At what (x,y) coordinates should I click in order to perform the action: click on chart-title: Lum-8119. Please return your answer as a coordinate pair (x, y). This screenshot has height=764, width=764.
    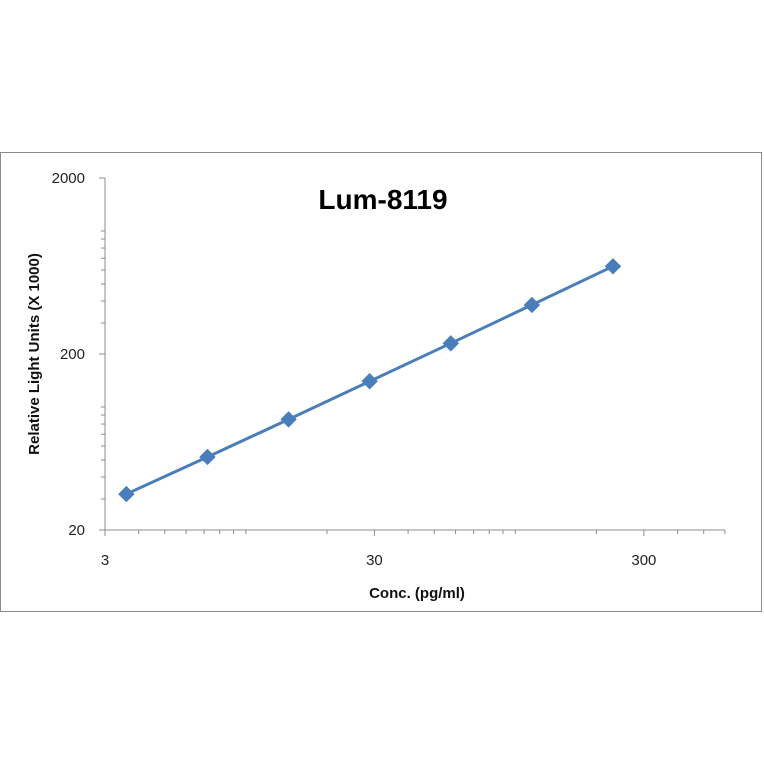
    Looking at the image, I should click on (382, 199).